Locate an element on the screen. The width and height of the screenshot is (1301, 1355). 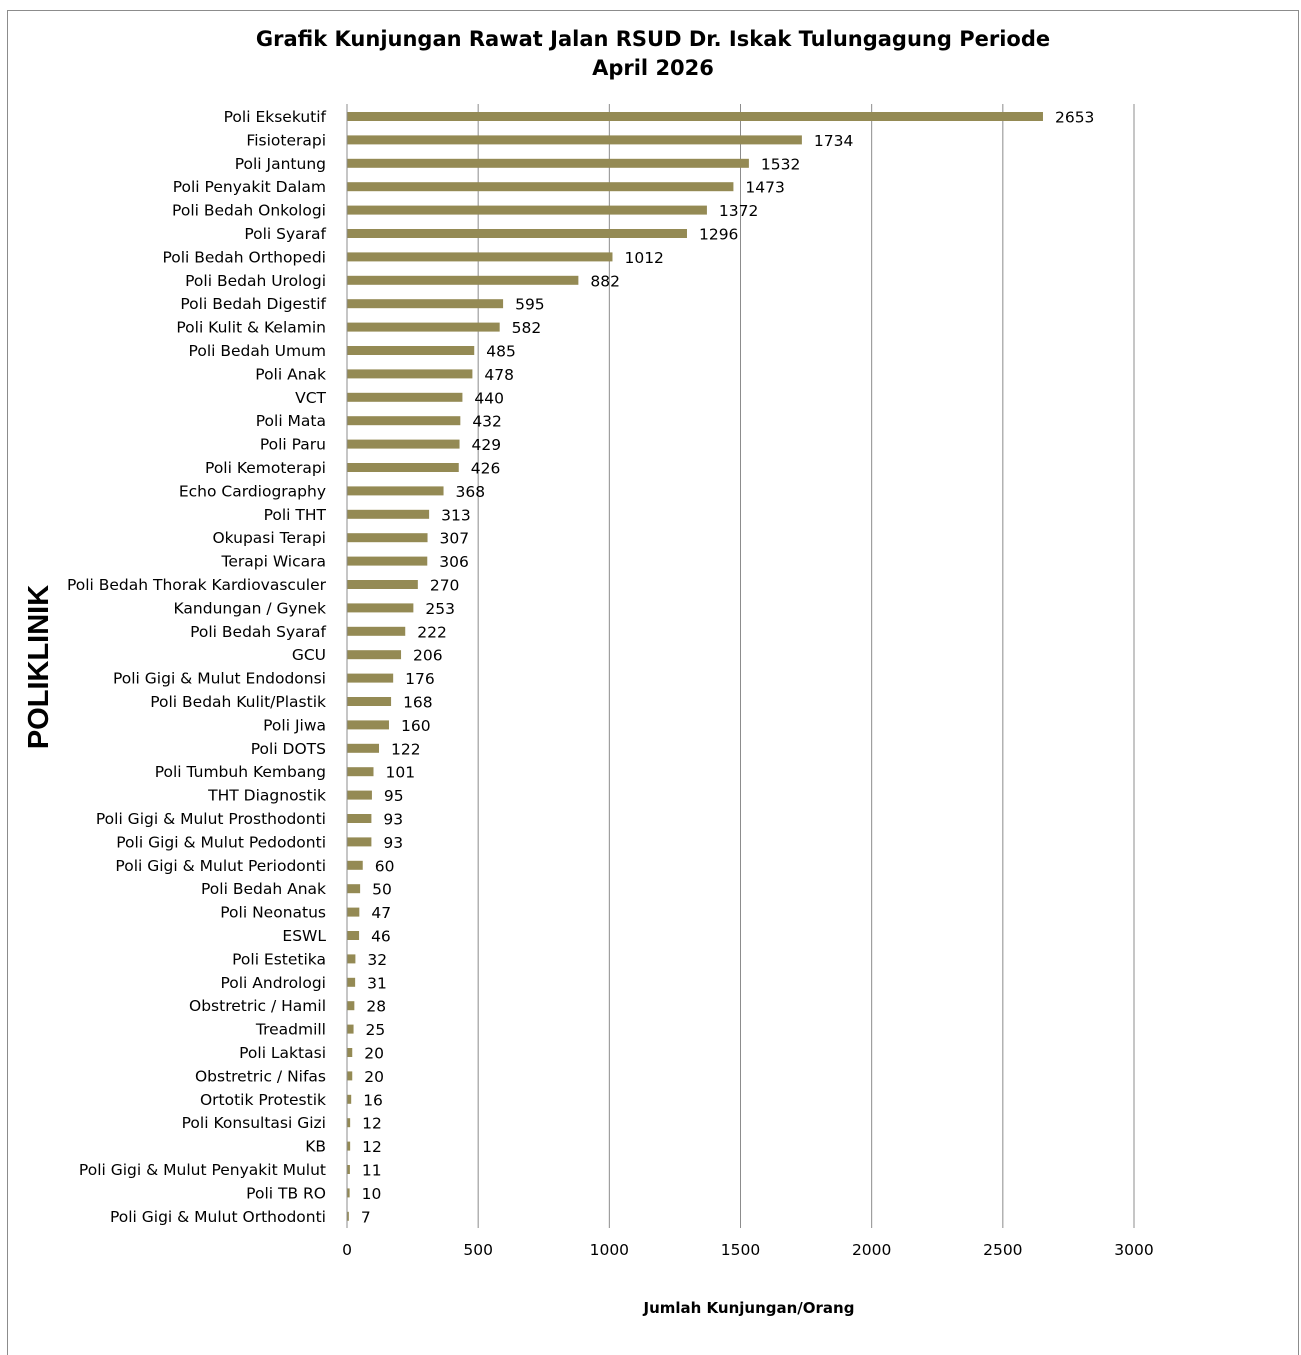
category-label: Fisioterapi is located at coordinates (286, 140).